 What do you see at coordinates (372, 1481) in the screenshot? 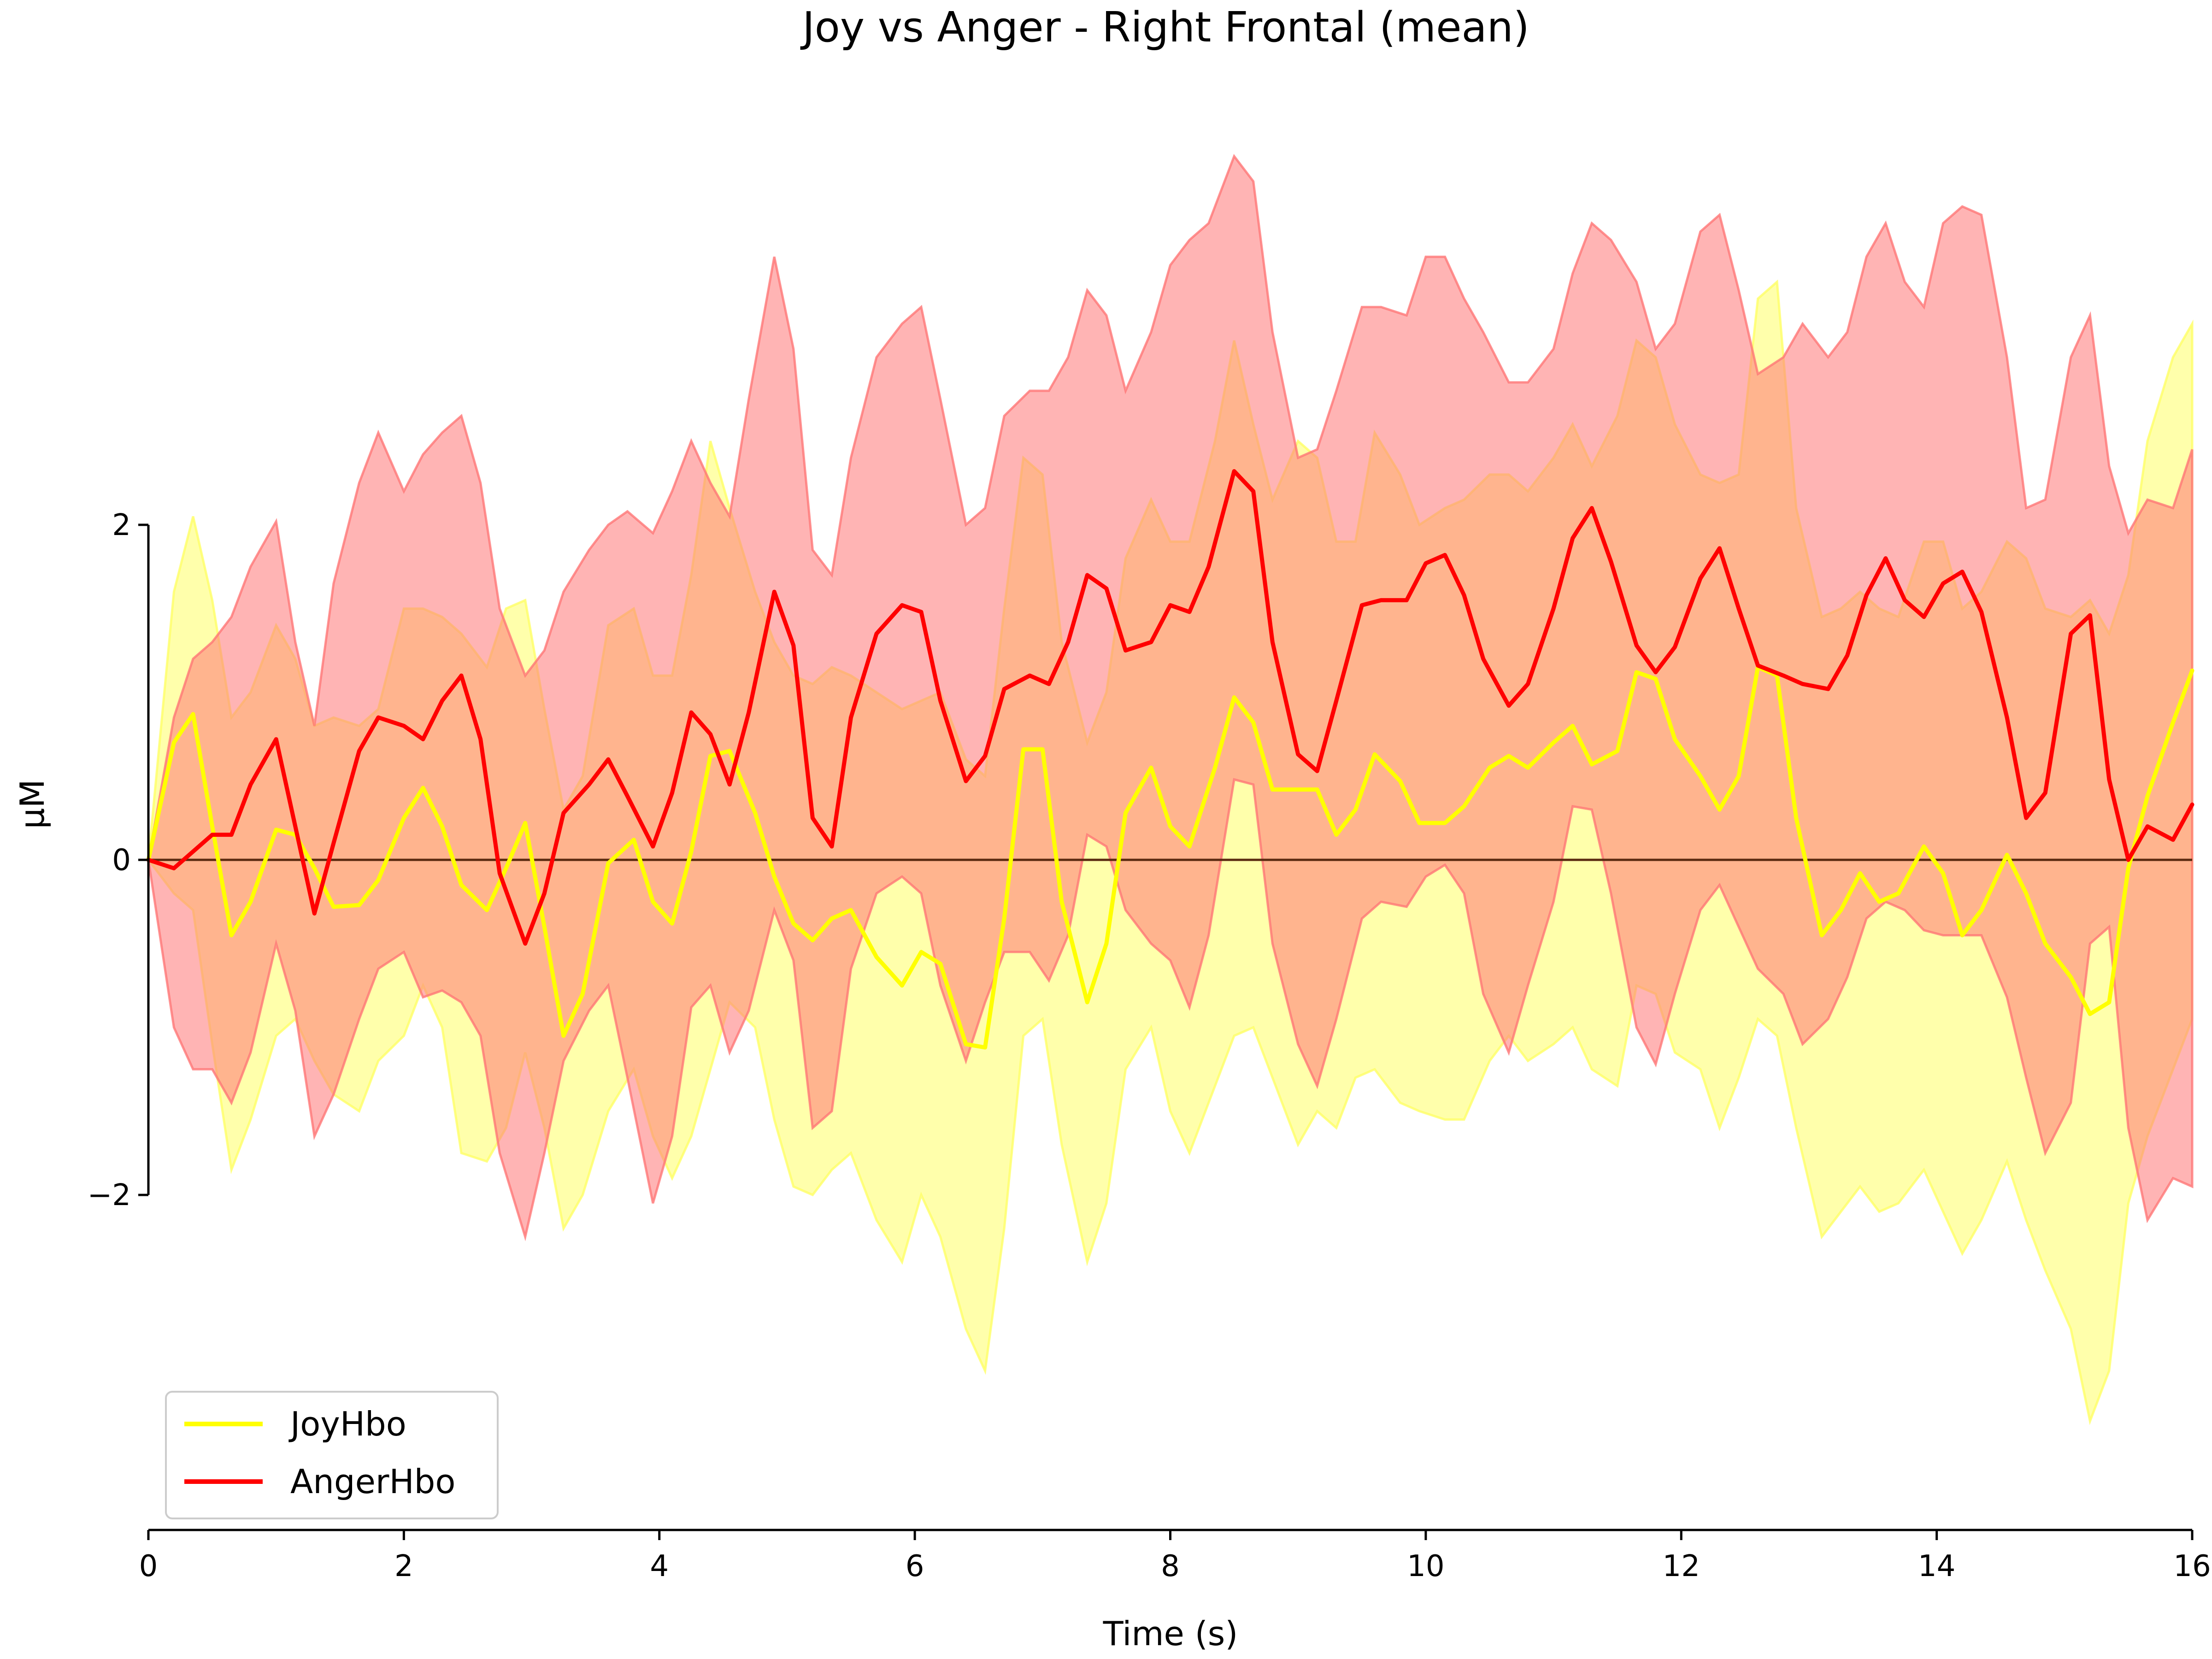
I see `legend-label-angerhbo: AngerHbo` at bounding box center [372, 1481].